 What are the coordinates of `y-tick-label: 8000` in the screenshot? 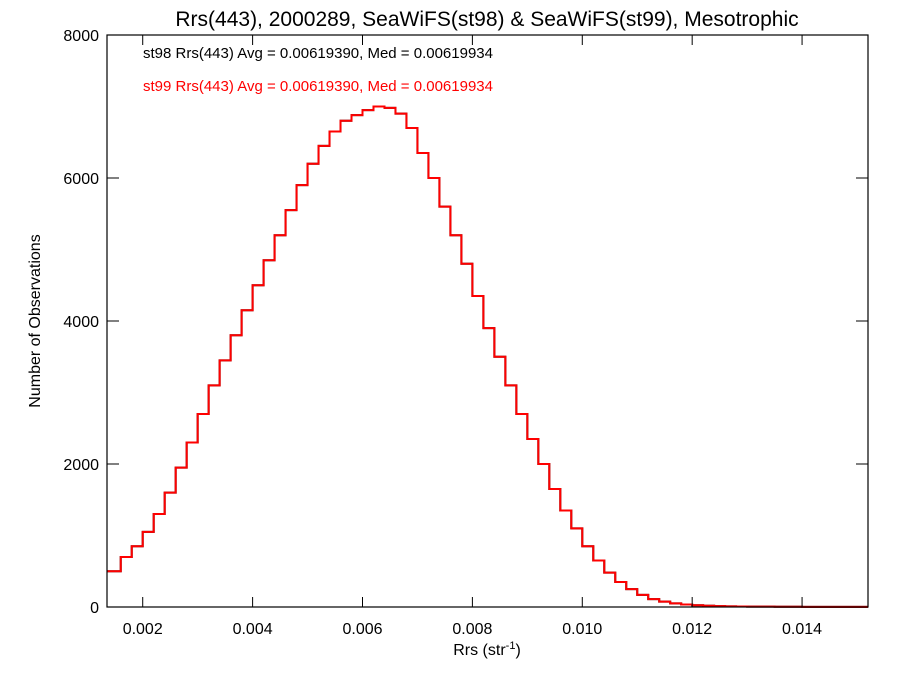 It's located at (81, 36).